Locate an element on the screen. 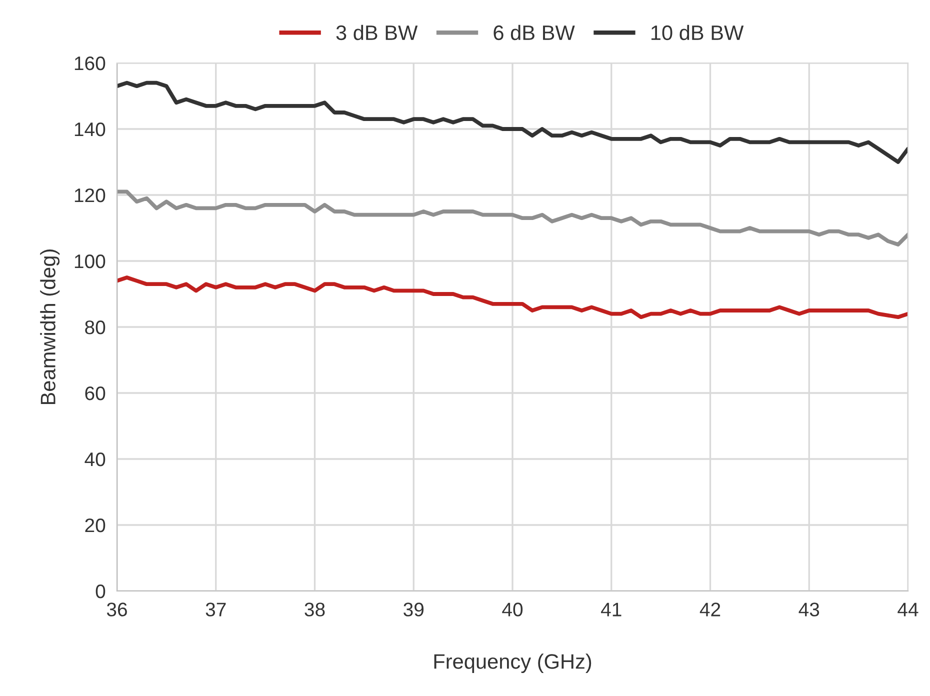 This screenshot has height=696, width=930. y-tick-label: 60 is located at coordinates (95, 393).